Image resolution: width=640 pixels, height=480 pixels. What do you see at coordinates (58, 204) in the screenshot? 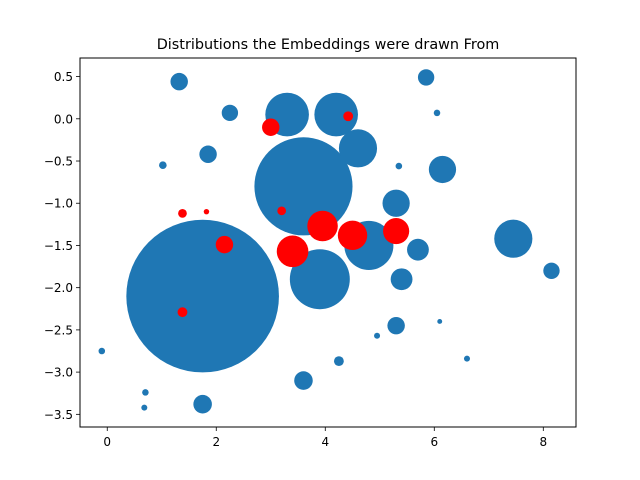
I see `y-tick-label: −1.0` at bounding box center [58, 204].